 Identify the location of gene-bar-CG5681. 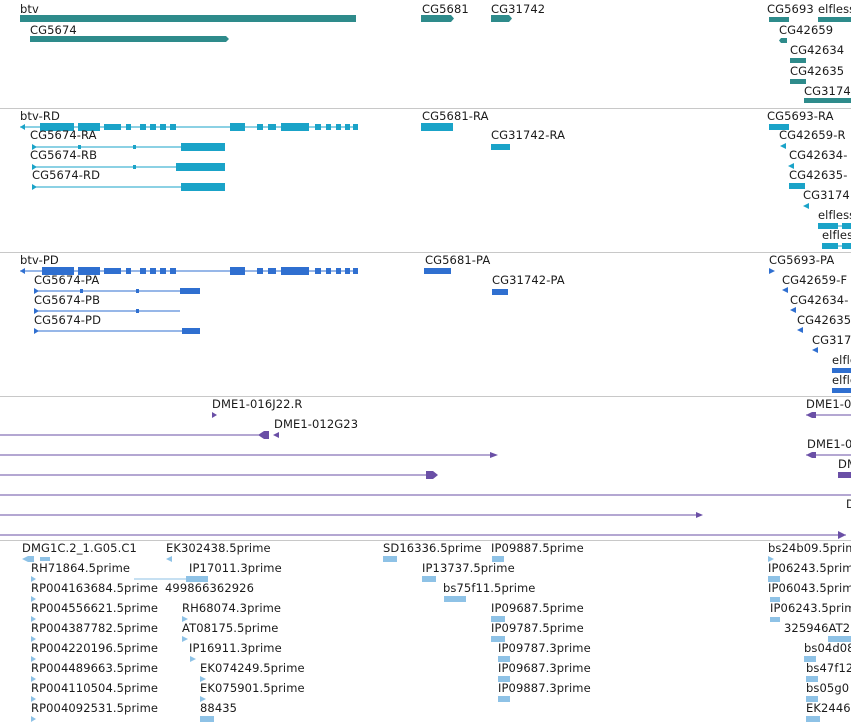
(436, 18).